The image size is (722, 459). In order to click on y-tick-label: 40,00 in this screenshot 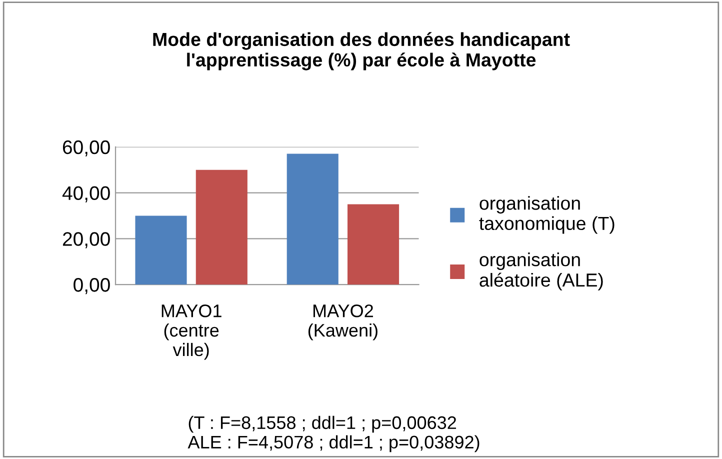, I will do `click(86, 194)`.